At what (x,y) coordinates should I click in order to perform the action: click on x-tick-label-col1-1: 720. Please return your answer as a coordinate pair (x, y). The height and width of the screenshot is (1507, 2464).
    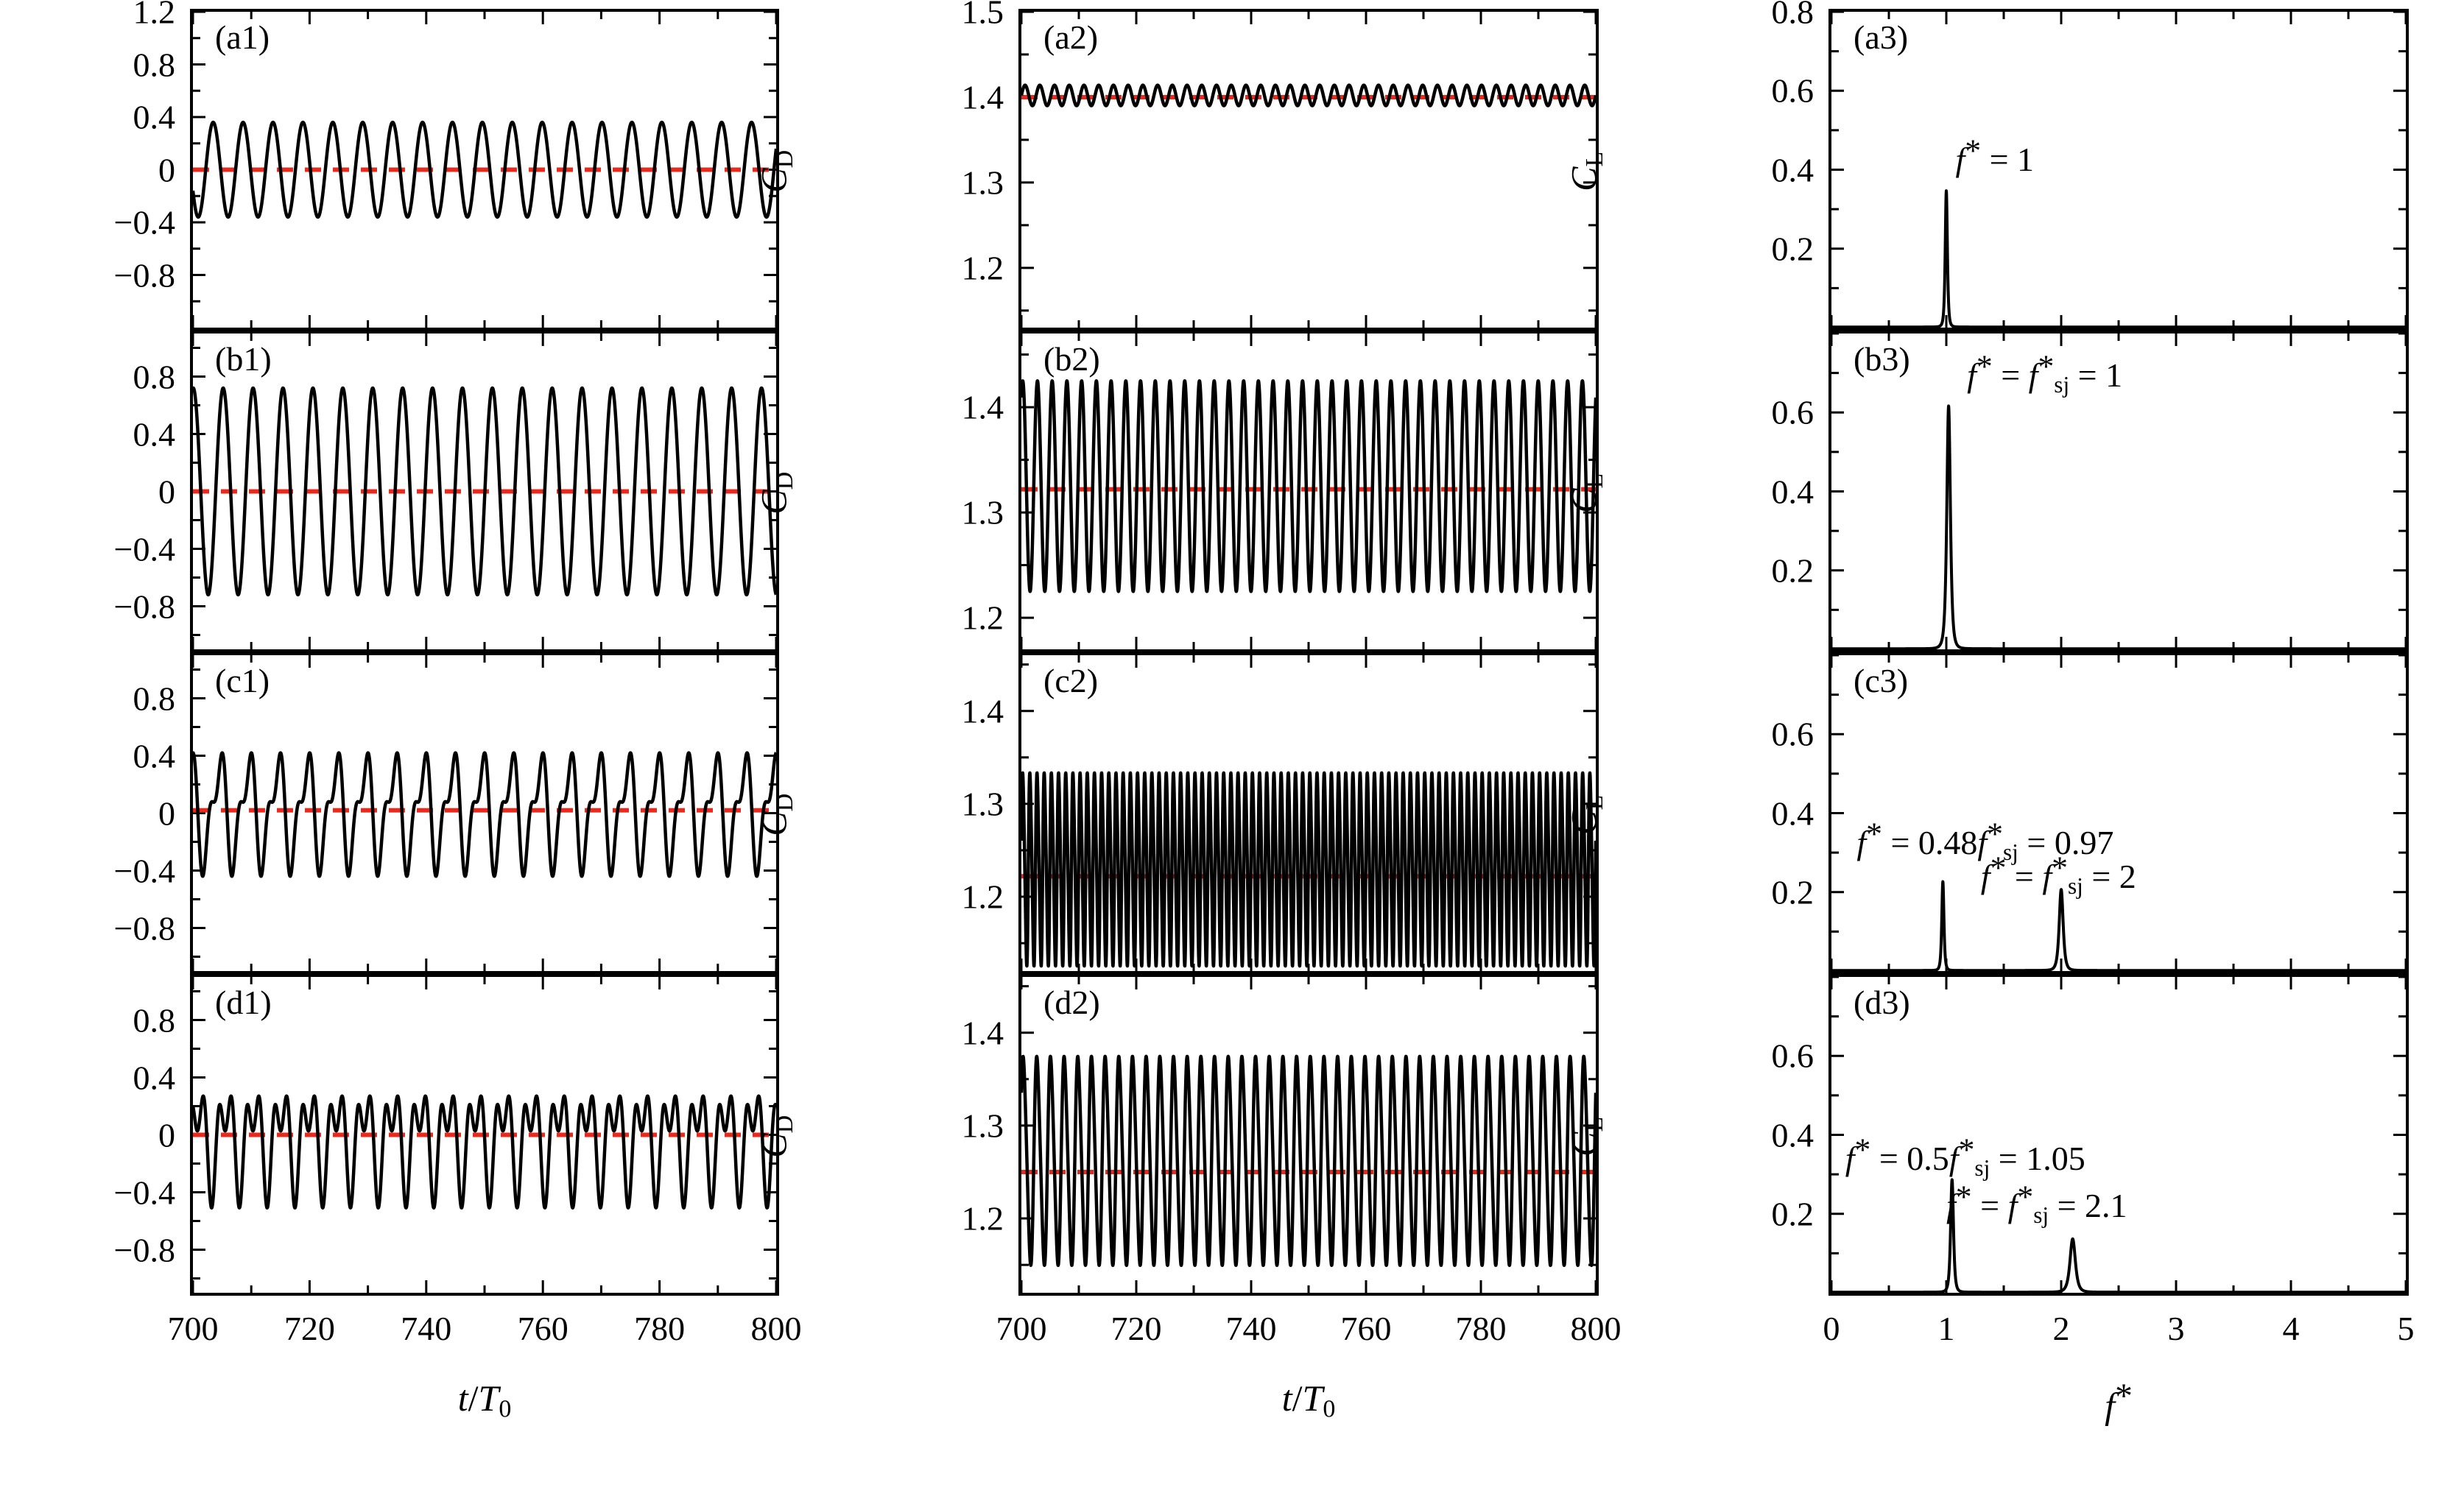
    Looking at the image, I should click on (309, 1328).